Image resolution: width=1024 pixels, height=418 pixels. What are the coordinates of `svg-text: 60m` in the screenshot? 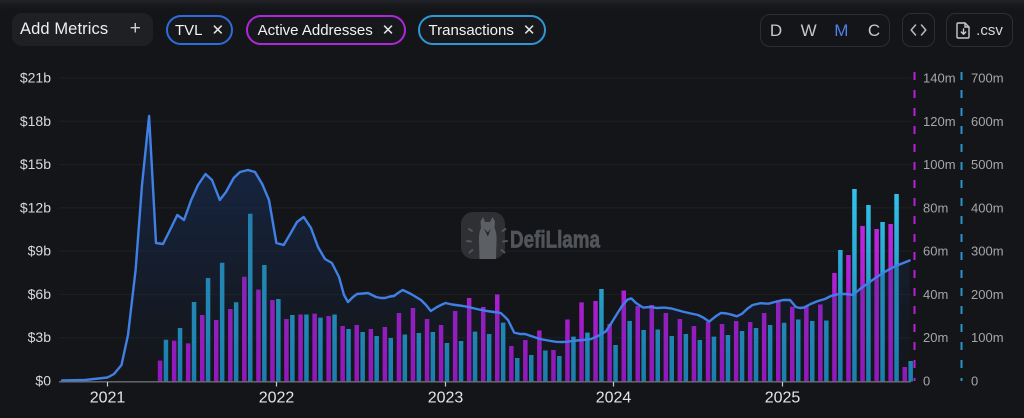 It's located at (935, 251).